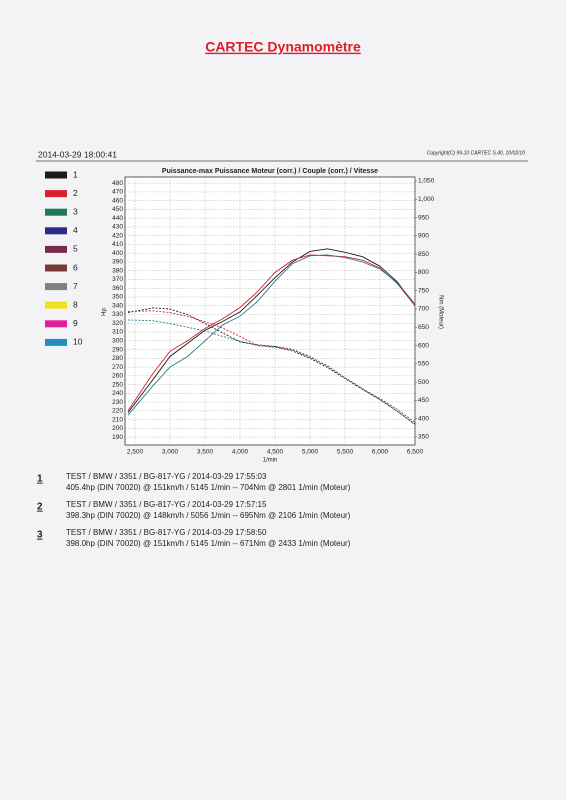 The width and height of the screenshot is (566, 800). Describe the element at coordinates (40, 507) in the screenshot. I see `result-number: 2` at that location.